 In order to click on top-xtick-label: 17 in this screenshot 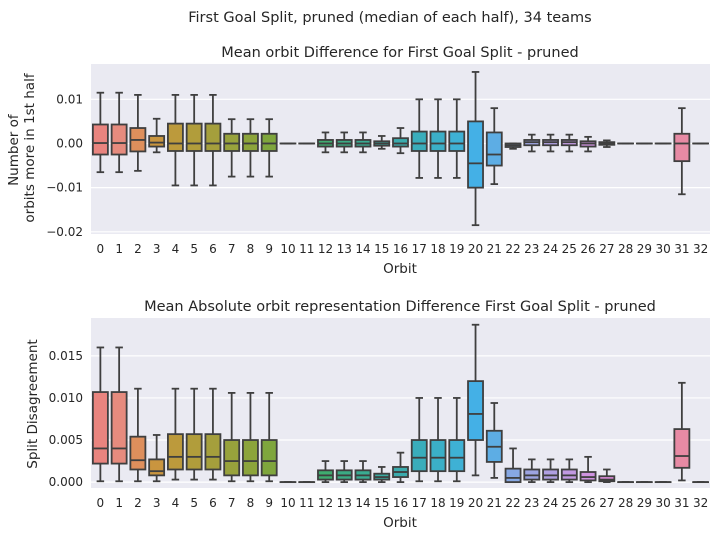, I will do `click(419, 249)`.